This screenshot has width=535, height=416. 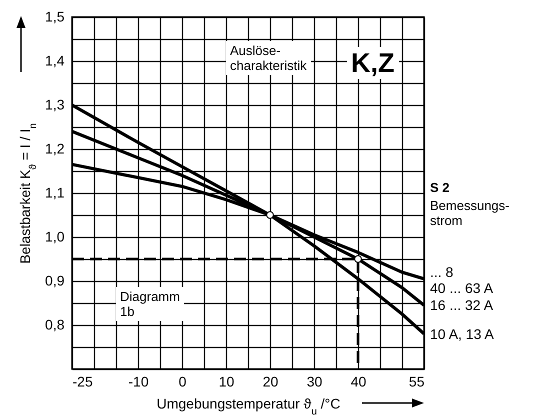 What do you see at coordinates (268, 58) in the screenshot?
I see `annotation: Auslöse- charakteristik` at bounding box center [268, 58].